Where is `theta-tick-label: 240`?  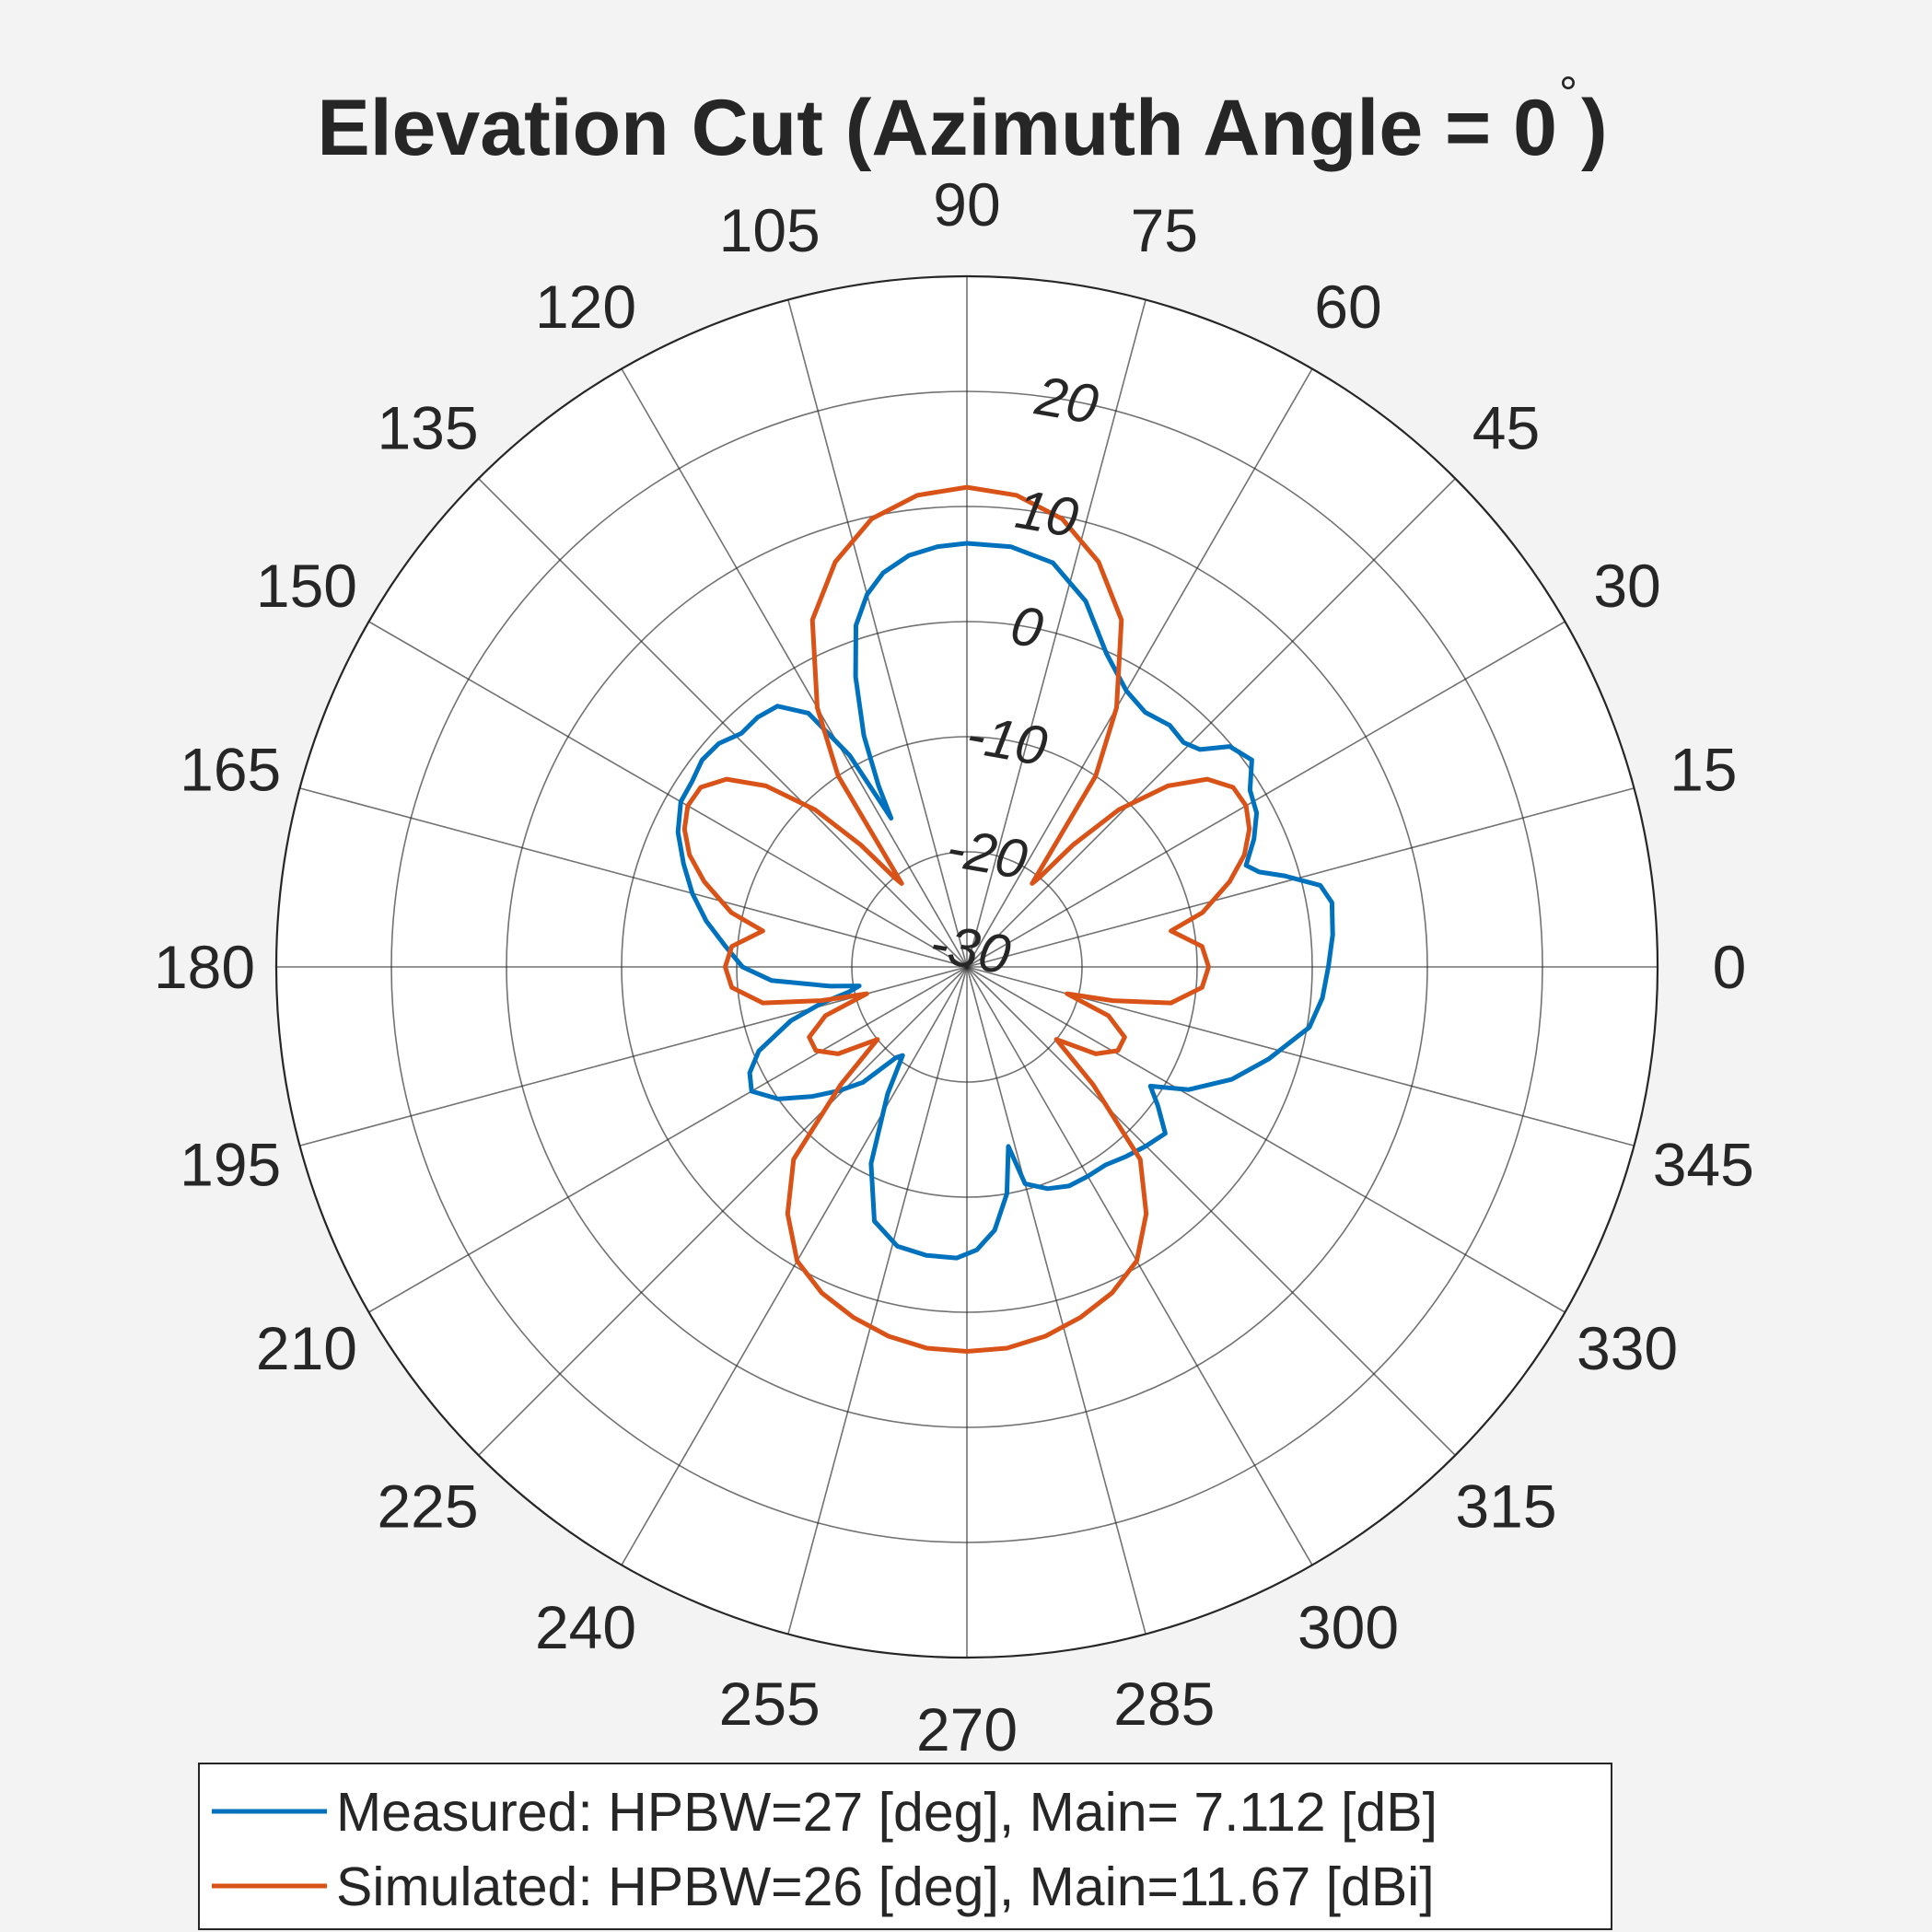 theta-tick-label: 240 is located at coordinates (585, 1627).